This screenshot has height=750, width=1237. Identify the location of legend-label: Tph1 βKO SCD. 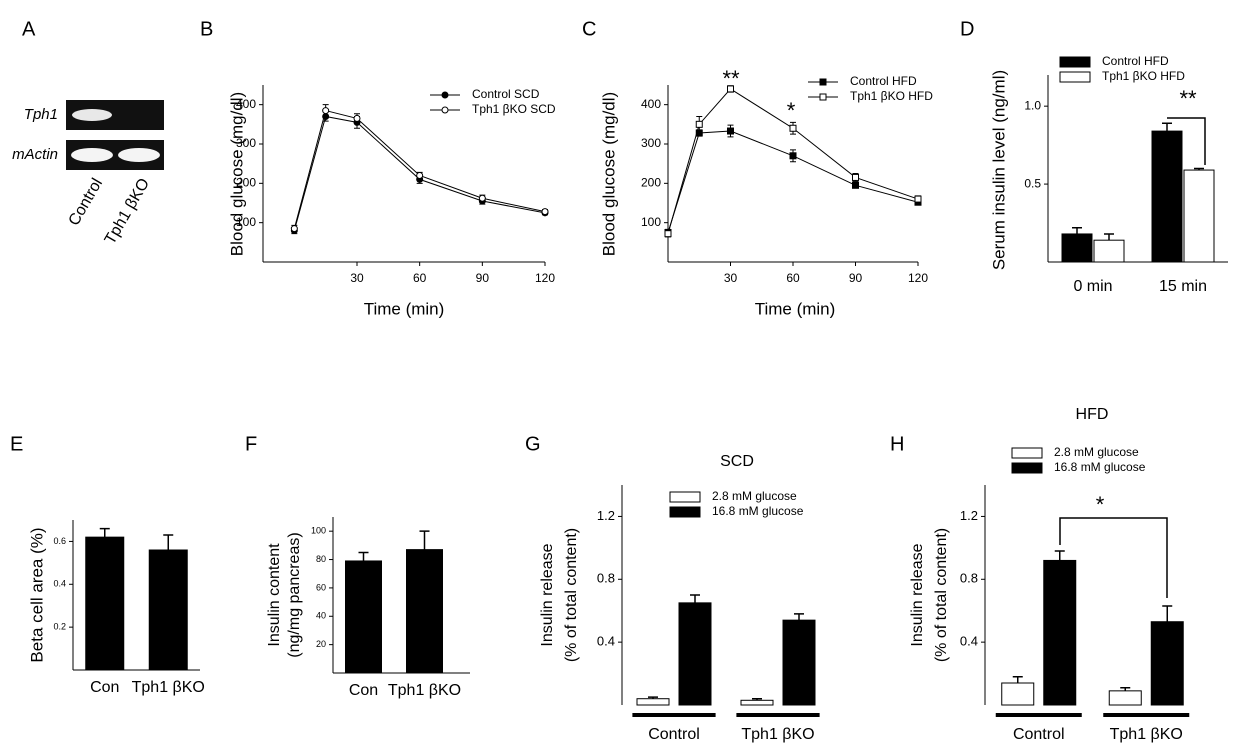
(514, 109).